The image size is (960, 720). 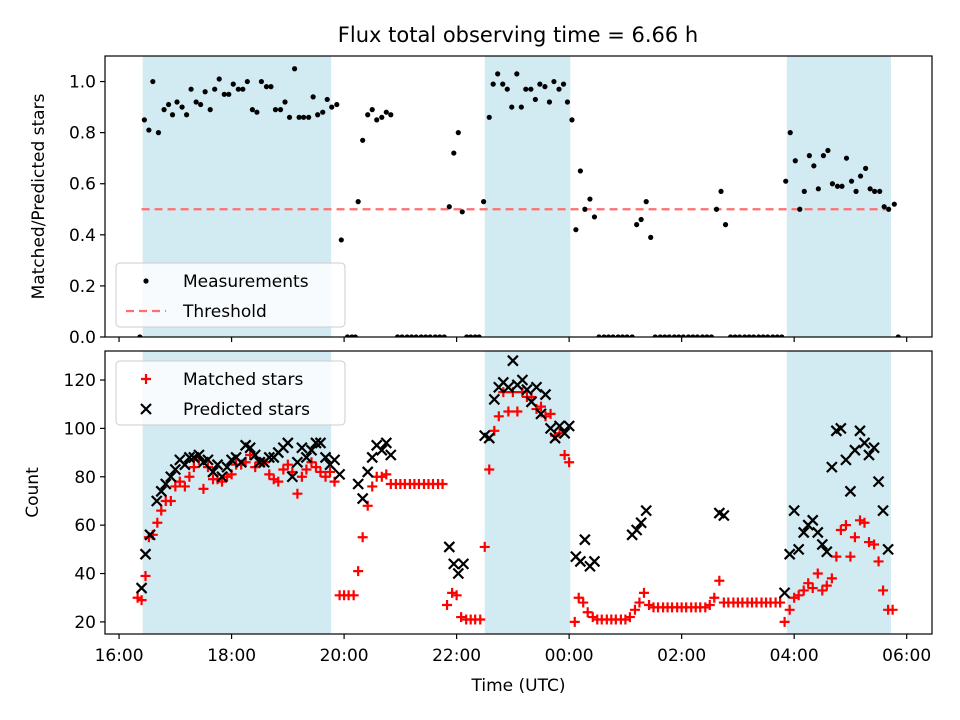 I want to click on x-tick-label: 00:00, so click(x=569, y=656).